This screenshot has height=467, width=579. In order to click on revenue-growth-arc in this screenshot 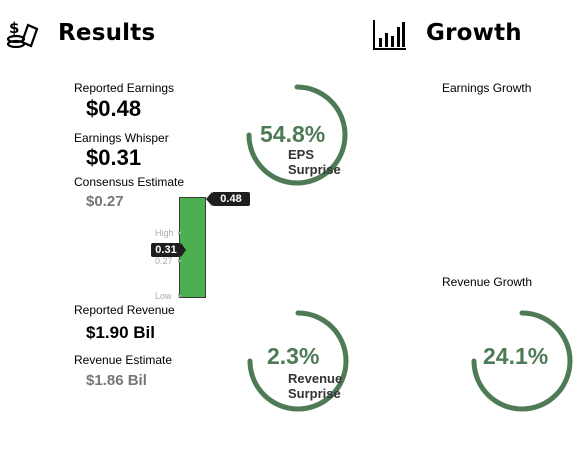, I will do `click(522, 361)`.